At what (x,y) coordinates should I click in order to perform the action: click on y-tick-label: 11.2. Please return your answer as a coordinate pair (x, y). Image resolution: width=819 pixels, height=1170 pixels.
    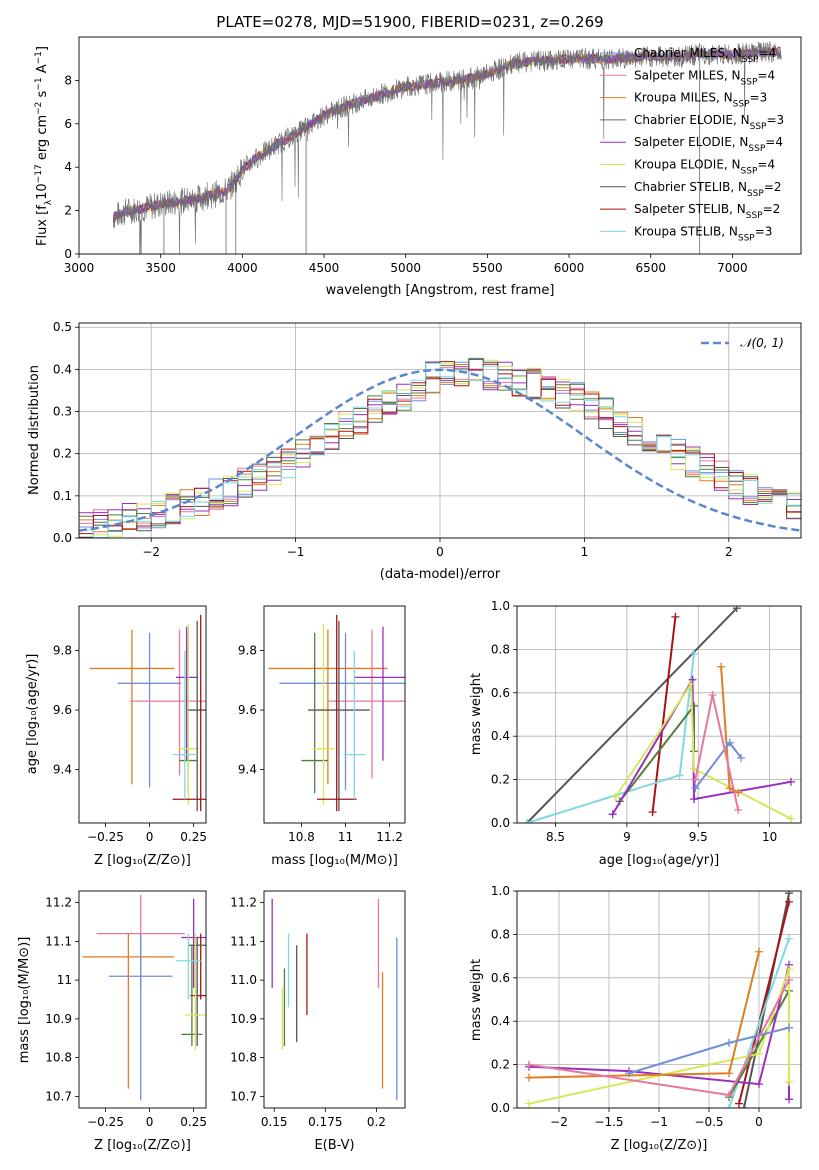
    Looking at the image, I should click on (243, 903).